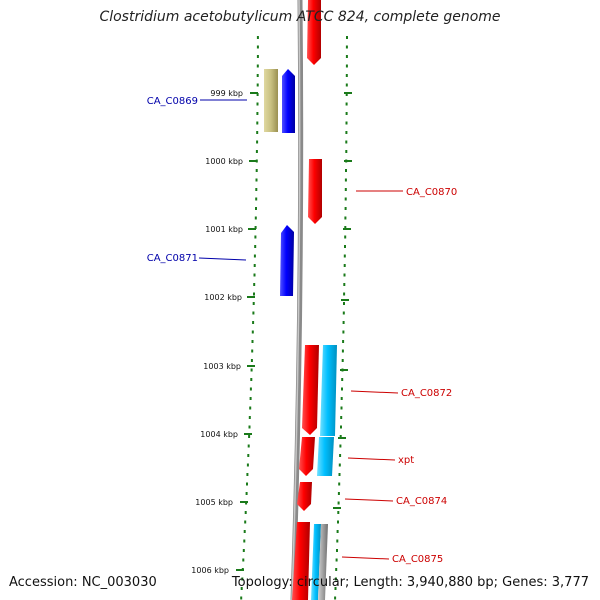 Image resolution: width=600 pixels, height=600 pixels. Describe the element at coordinates (210, 570) in the screenshot. I see `ruler-tick-label: 1006 kbp` at that location.